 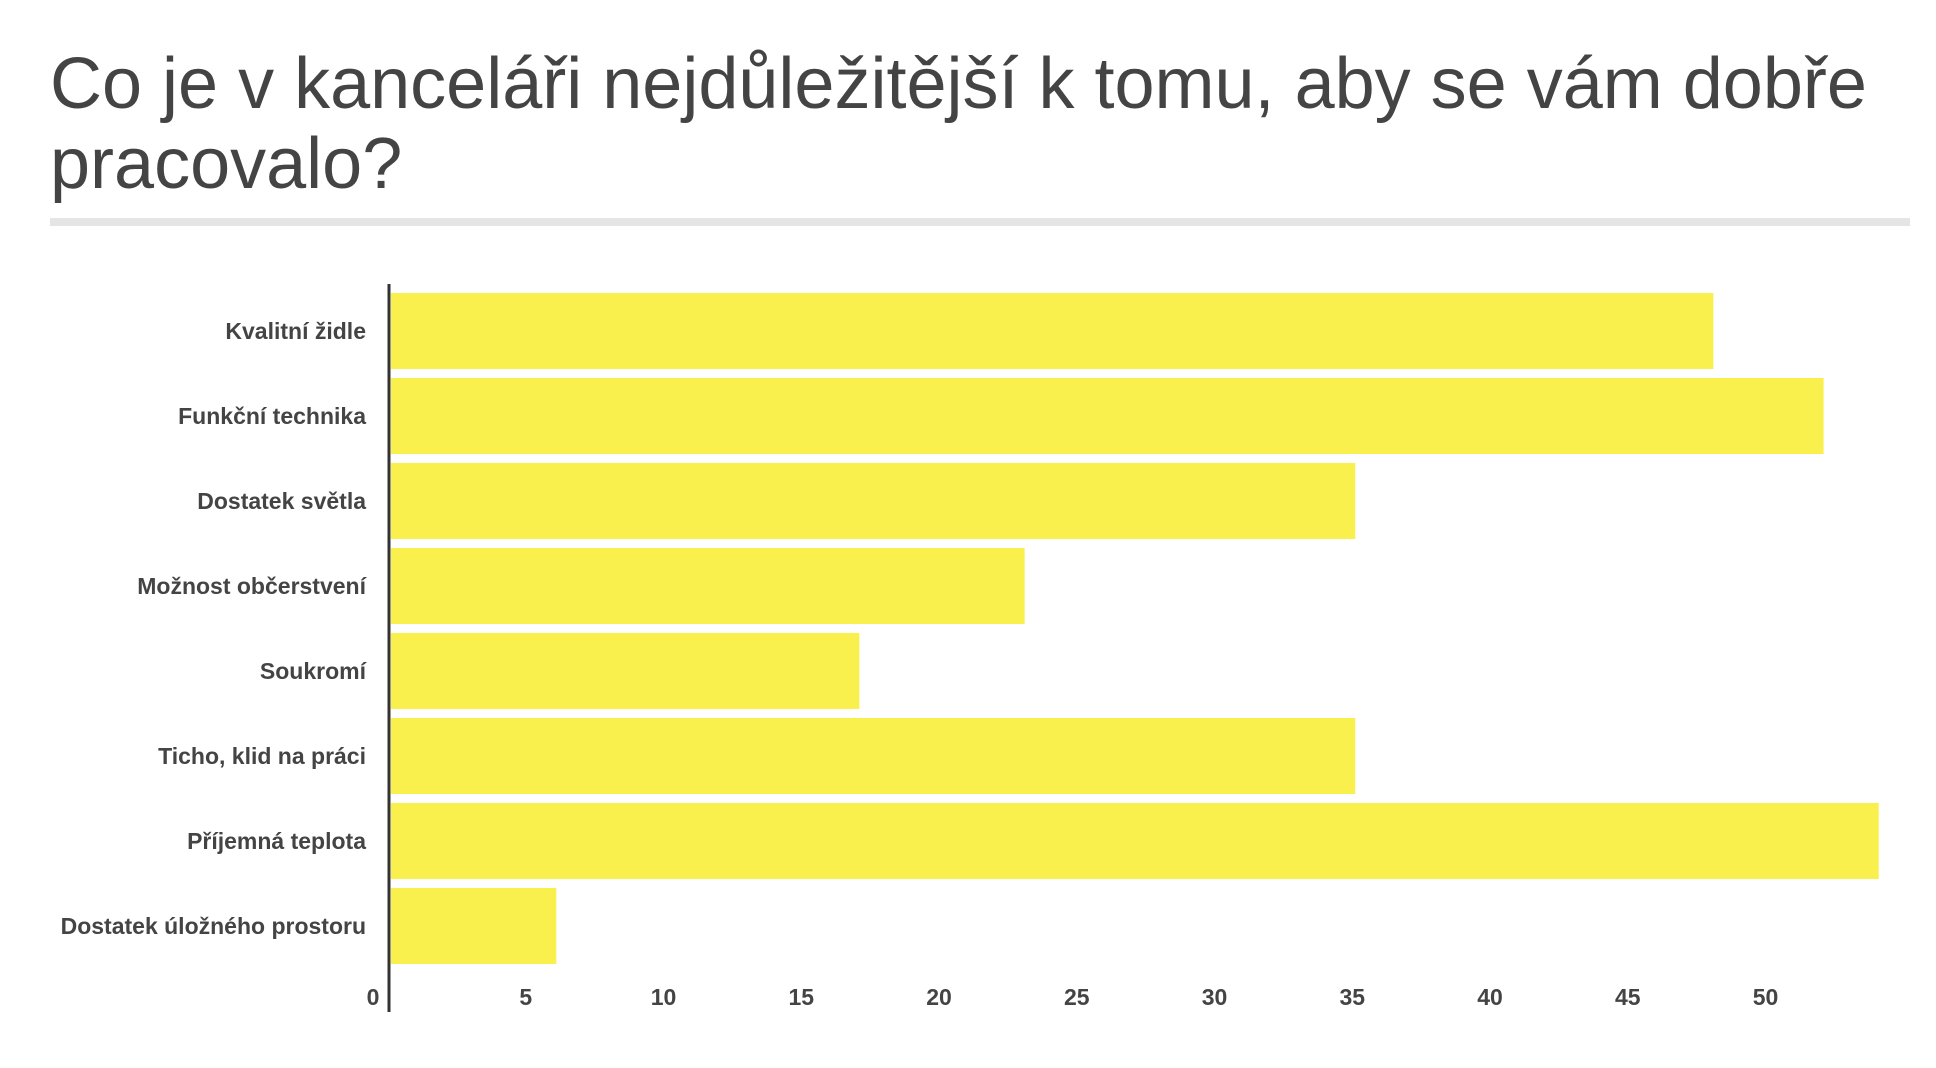 I want to click on x-tick-labels: 0 5 10 15 20 25 30 35 40 45 50, so click(x=1073, y=997).